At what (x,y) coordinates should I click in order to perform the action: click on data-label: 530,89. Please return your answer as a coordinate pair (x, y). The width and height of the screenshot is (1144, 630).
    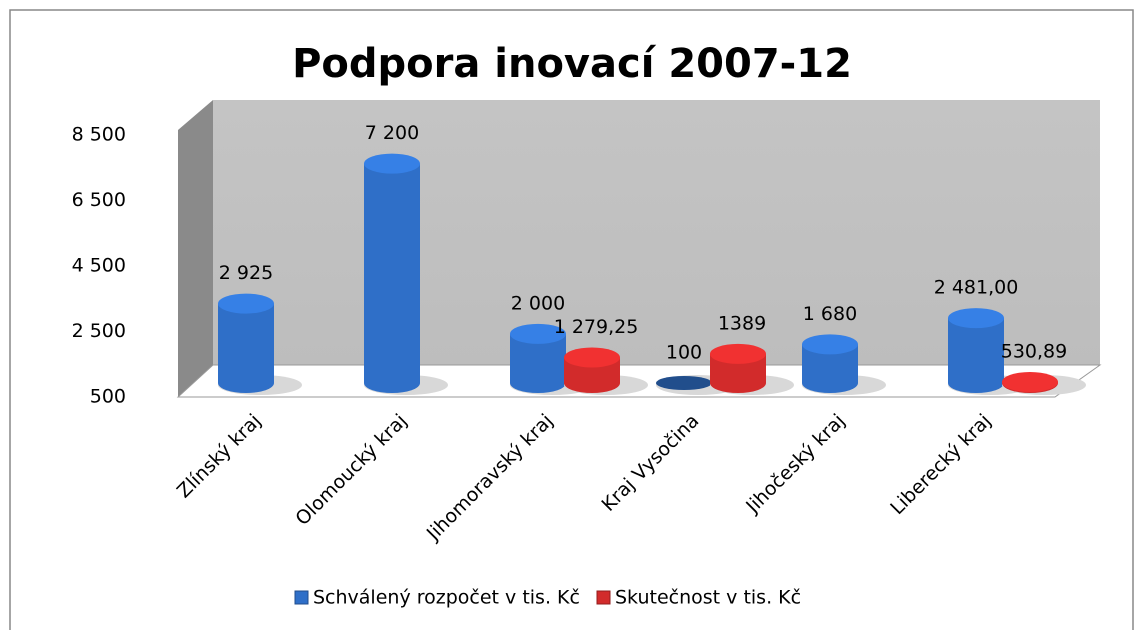
    Looking at the image, I should click on (1034, 351).